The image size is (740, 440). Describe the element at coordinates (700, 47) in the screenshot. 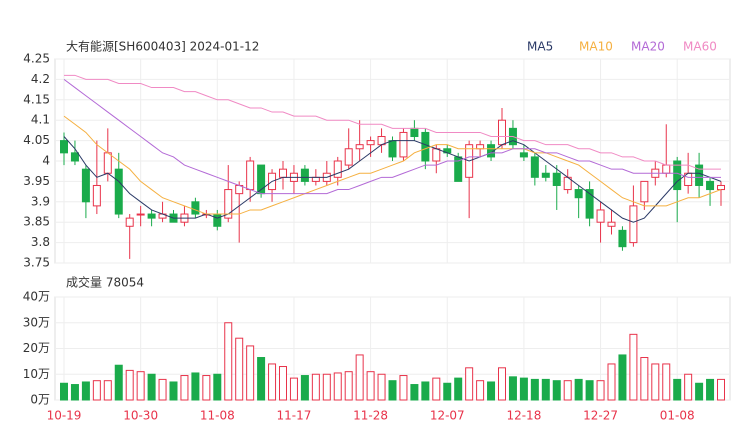

I see `legend-label: MA60` at that location.